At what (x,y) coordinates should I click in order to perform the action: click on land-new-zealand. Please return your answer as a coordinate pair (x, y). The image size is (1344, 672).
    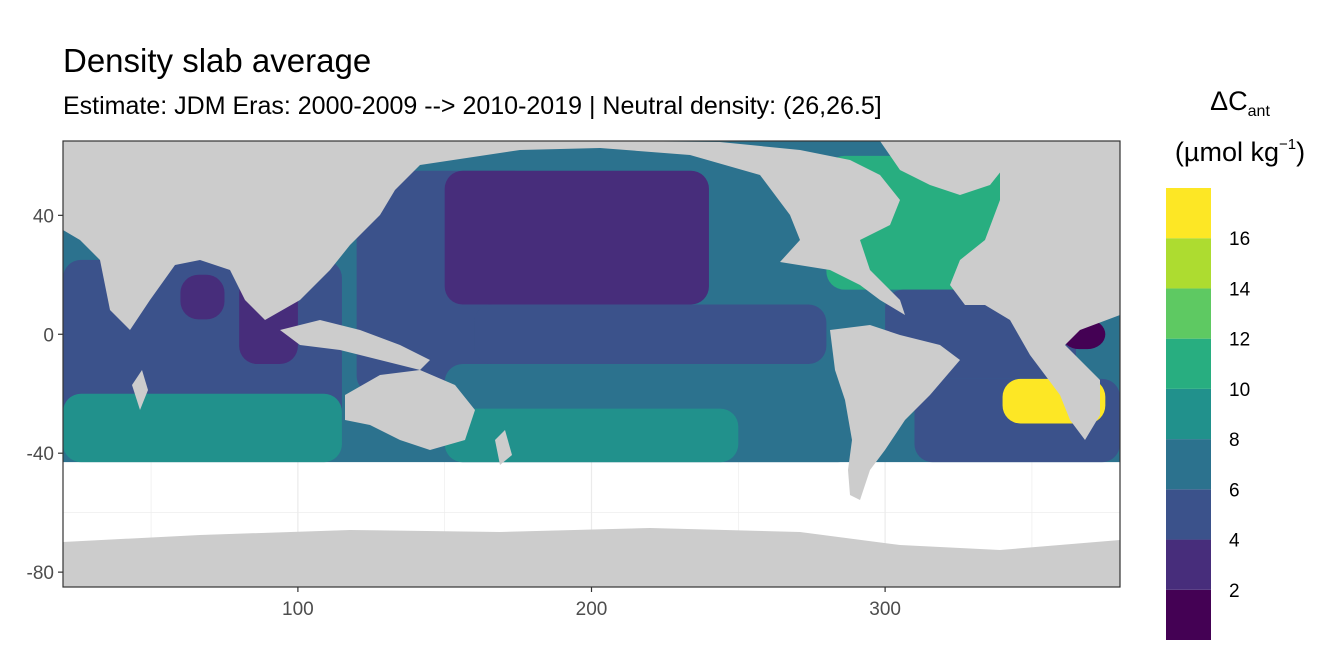
    Looking at the image, I should click on (503, 447).